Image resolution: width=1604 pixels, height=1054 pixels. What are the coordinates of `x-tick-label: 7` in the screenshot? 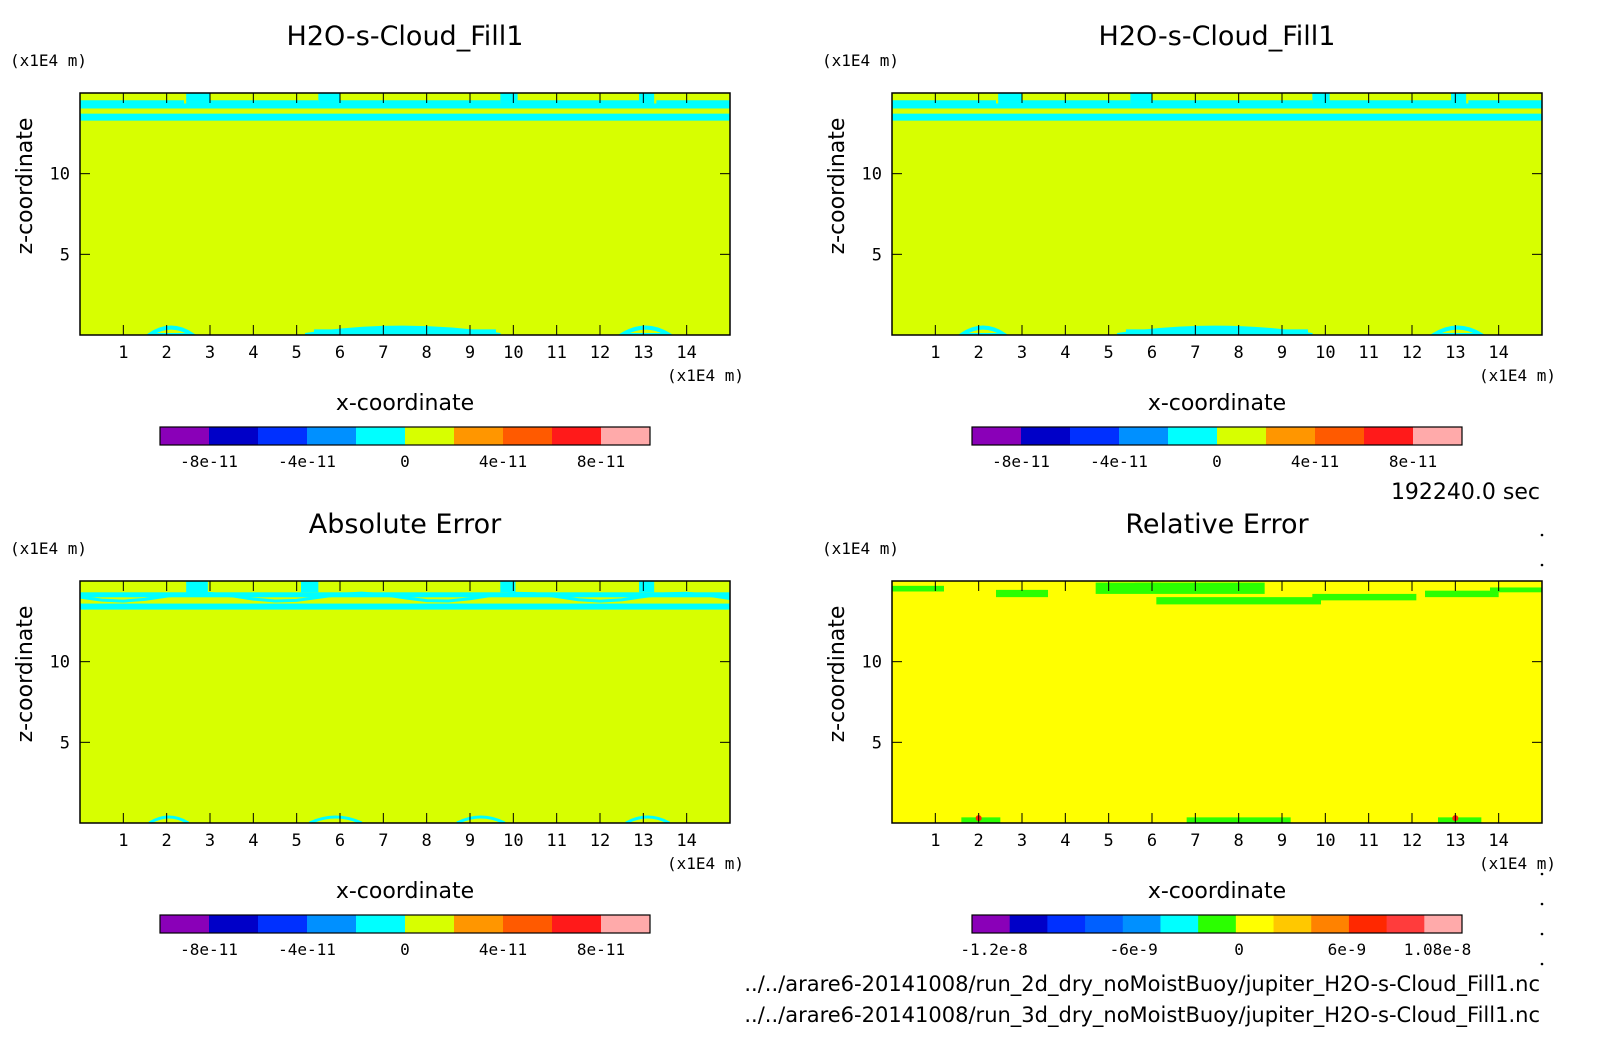 It's located at (383, 353).